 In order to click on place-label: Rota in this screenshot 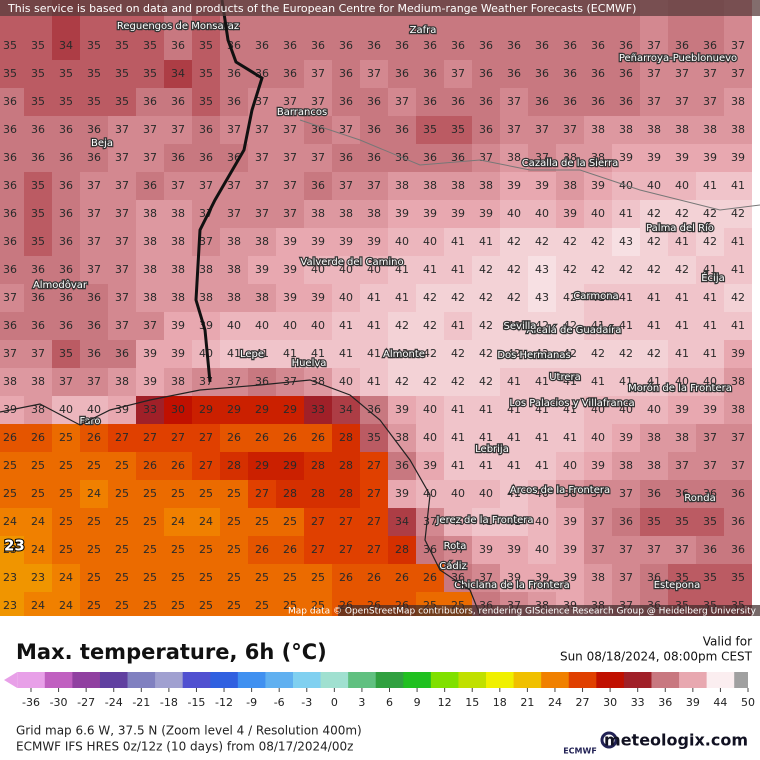, I will do `click(455, 546)`.